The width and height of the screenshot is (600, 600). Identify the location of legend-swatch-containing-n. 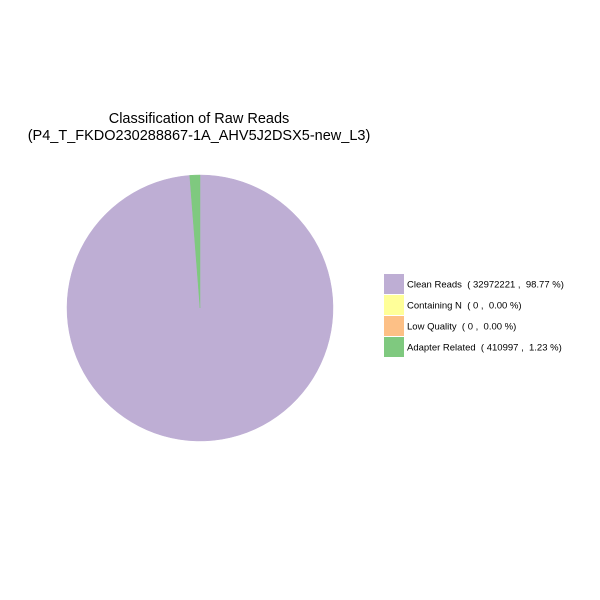
(394, 305).